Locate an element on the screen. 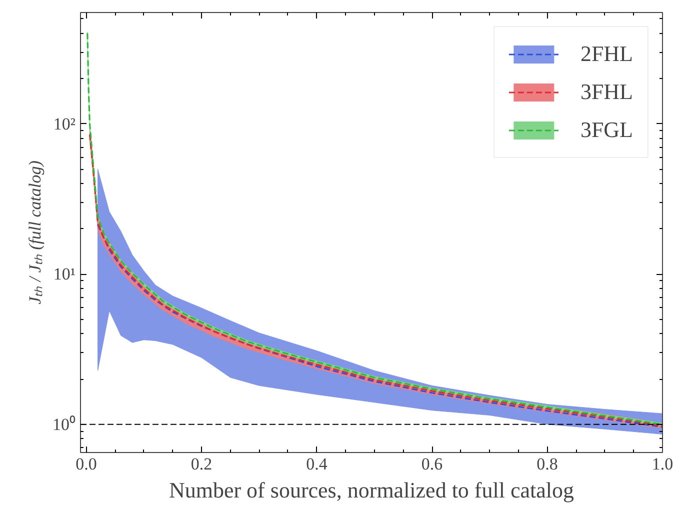 Image resolution: width=674 pixels, height=507 pixels. legend-label: 2FHL is located at coordinates (606, 54).